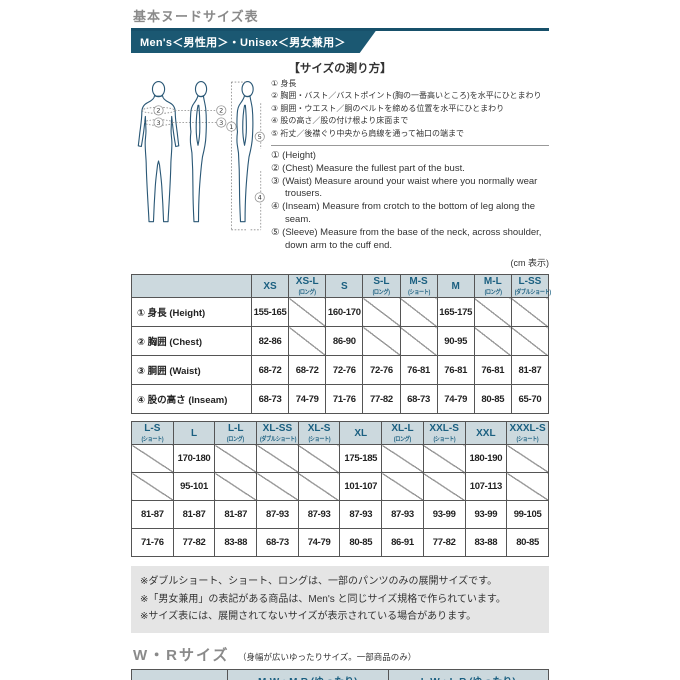 Image resolution: width=680 pixels, height=680 pixels. Describe the element at coordinates (158, 111) in the screenshot. I see `marker-front-chest: 2` at that location.